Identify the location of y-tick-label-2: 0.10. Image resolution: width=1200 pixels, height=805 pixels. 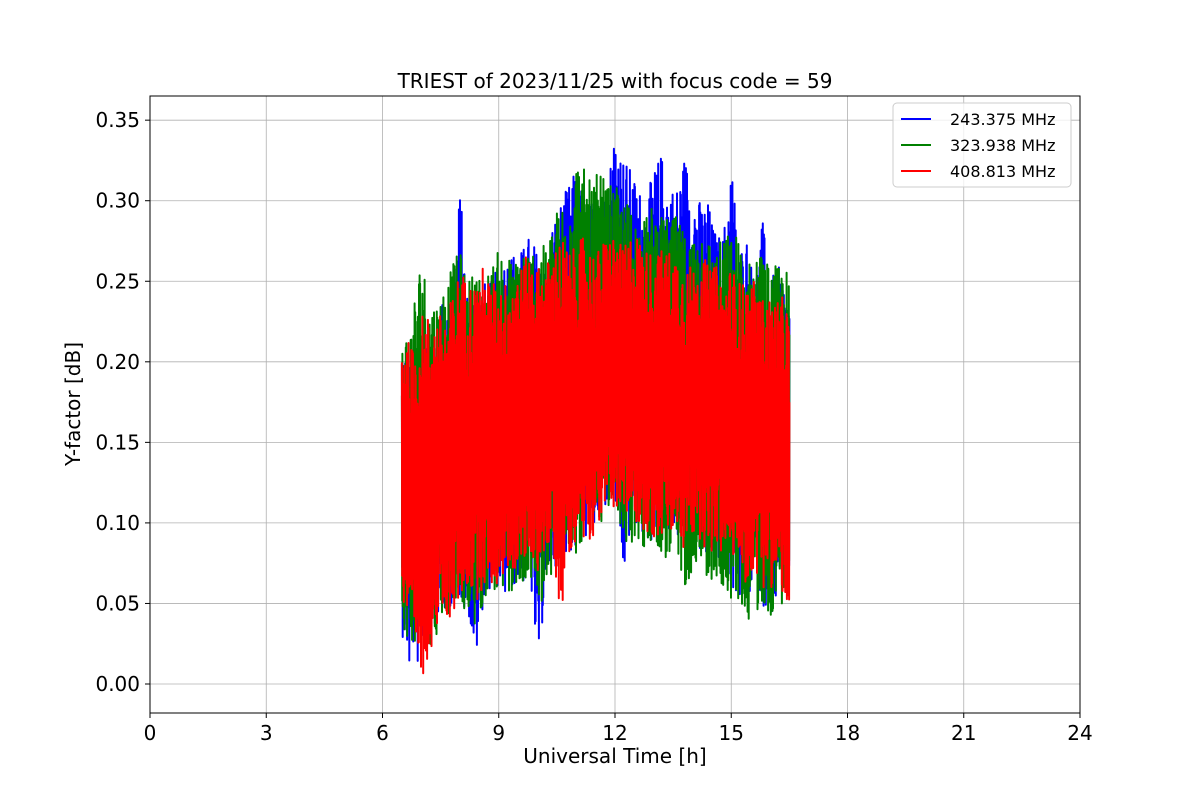
(117, 523).